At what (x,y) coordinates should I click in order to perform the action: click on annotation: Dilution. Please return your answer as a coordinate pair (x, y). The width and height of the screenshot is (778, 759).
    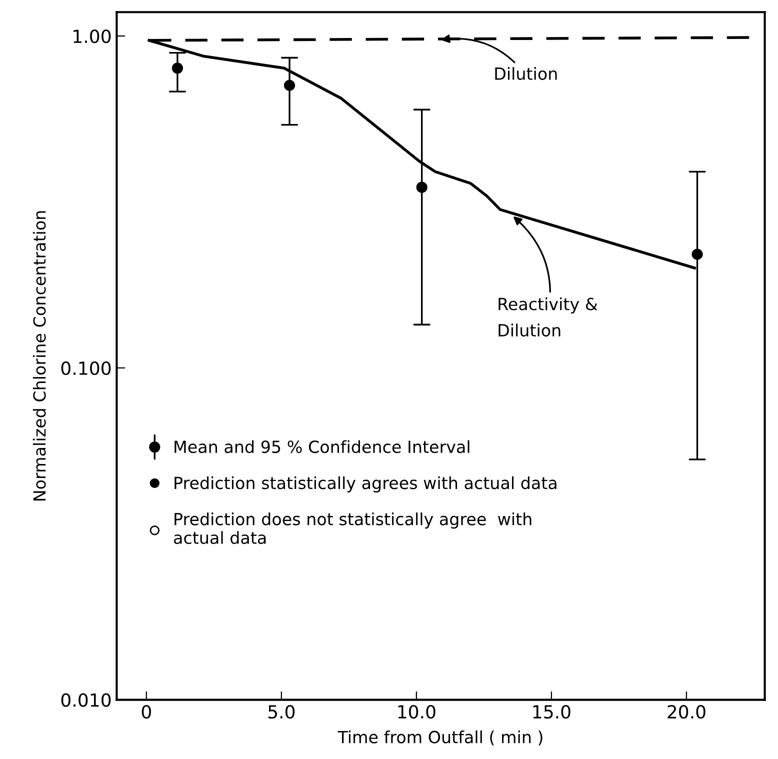
    Looking at the image, I should click on (526, 73).